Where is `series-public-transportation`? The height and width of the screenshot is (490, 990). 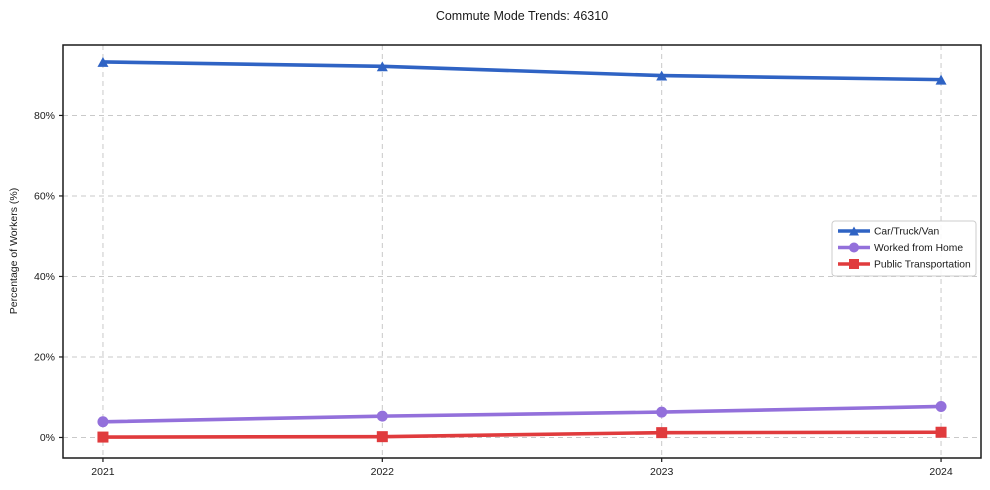 series-public-transportation is located at coordinates (522, 434).